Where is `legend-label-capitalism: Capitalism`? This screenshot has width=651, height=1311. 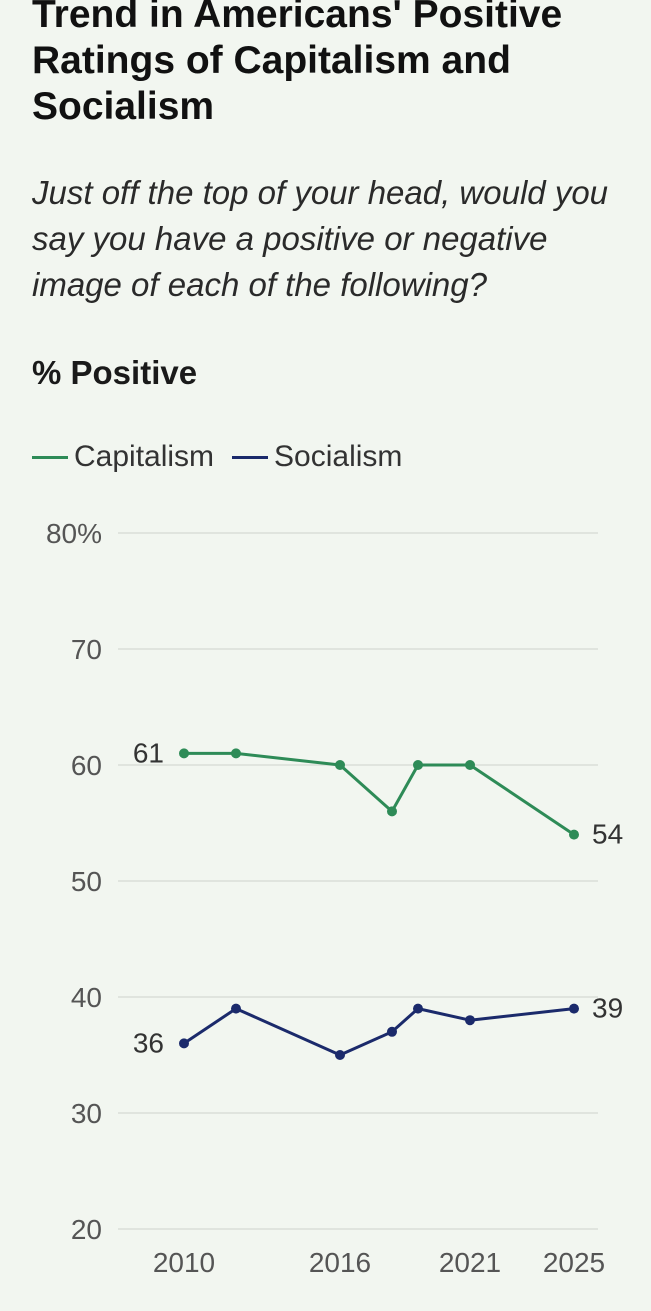
legend-label-capitalism: Capitalism is located at coordinates (144, 456).